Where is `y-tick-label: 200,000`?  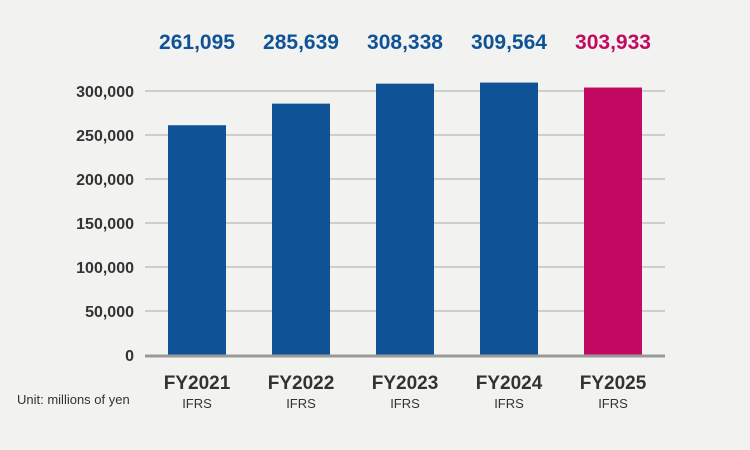 y-tick-label: 200,000 is located at coordinates (105, 180).